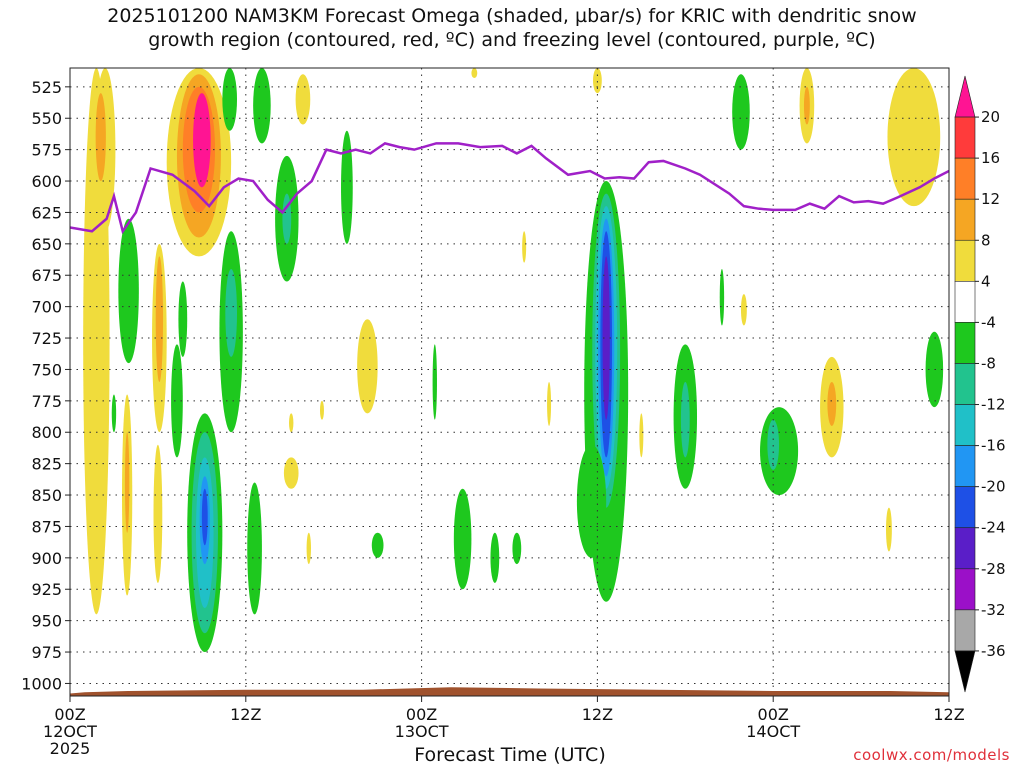 Image resolution: width=1024 pixels, height=768 pixels. I want to click on y-tick-label: 650, so click(46, 244).